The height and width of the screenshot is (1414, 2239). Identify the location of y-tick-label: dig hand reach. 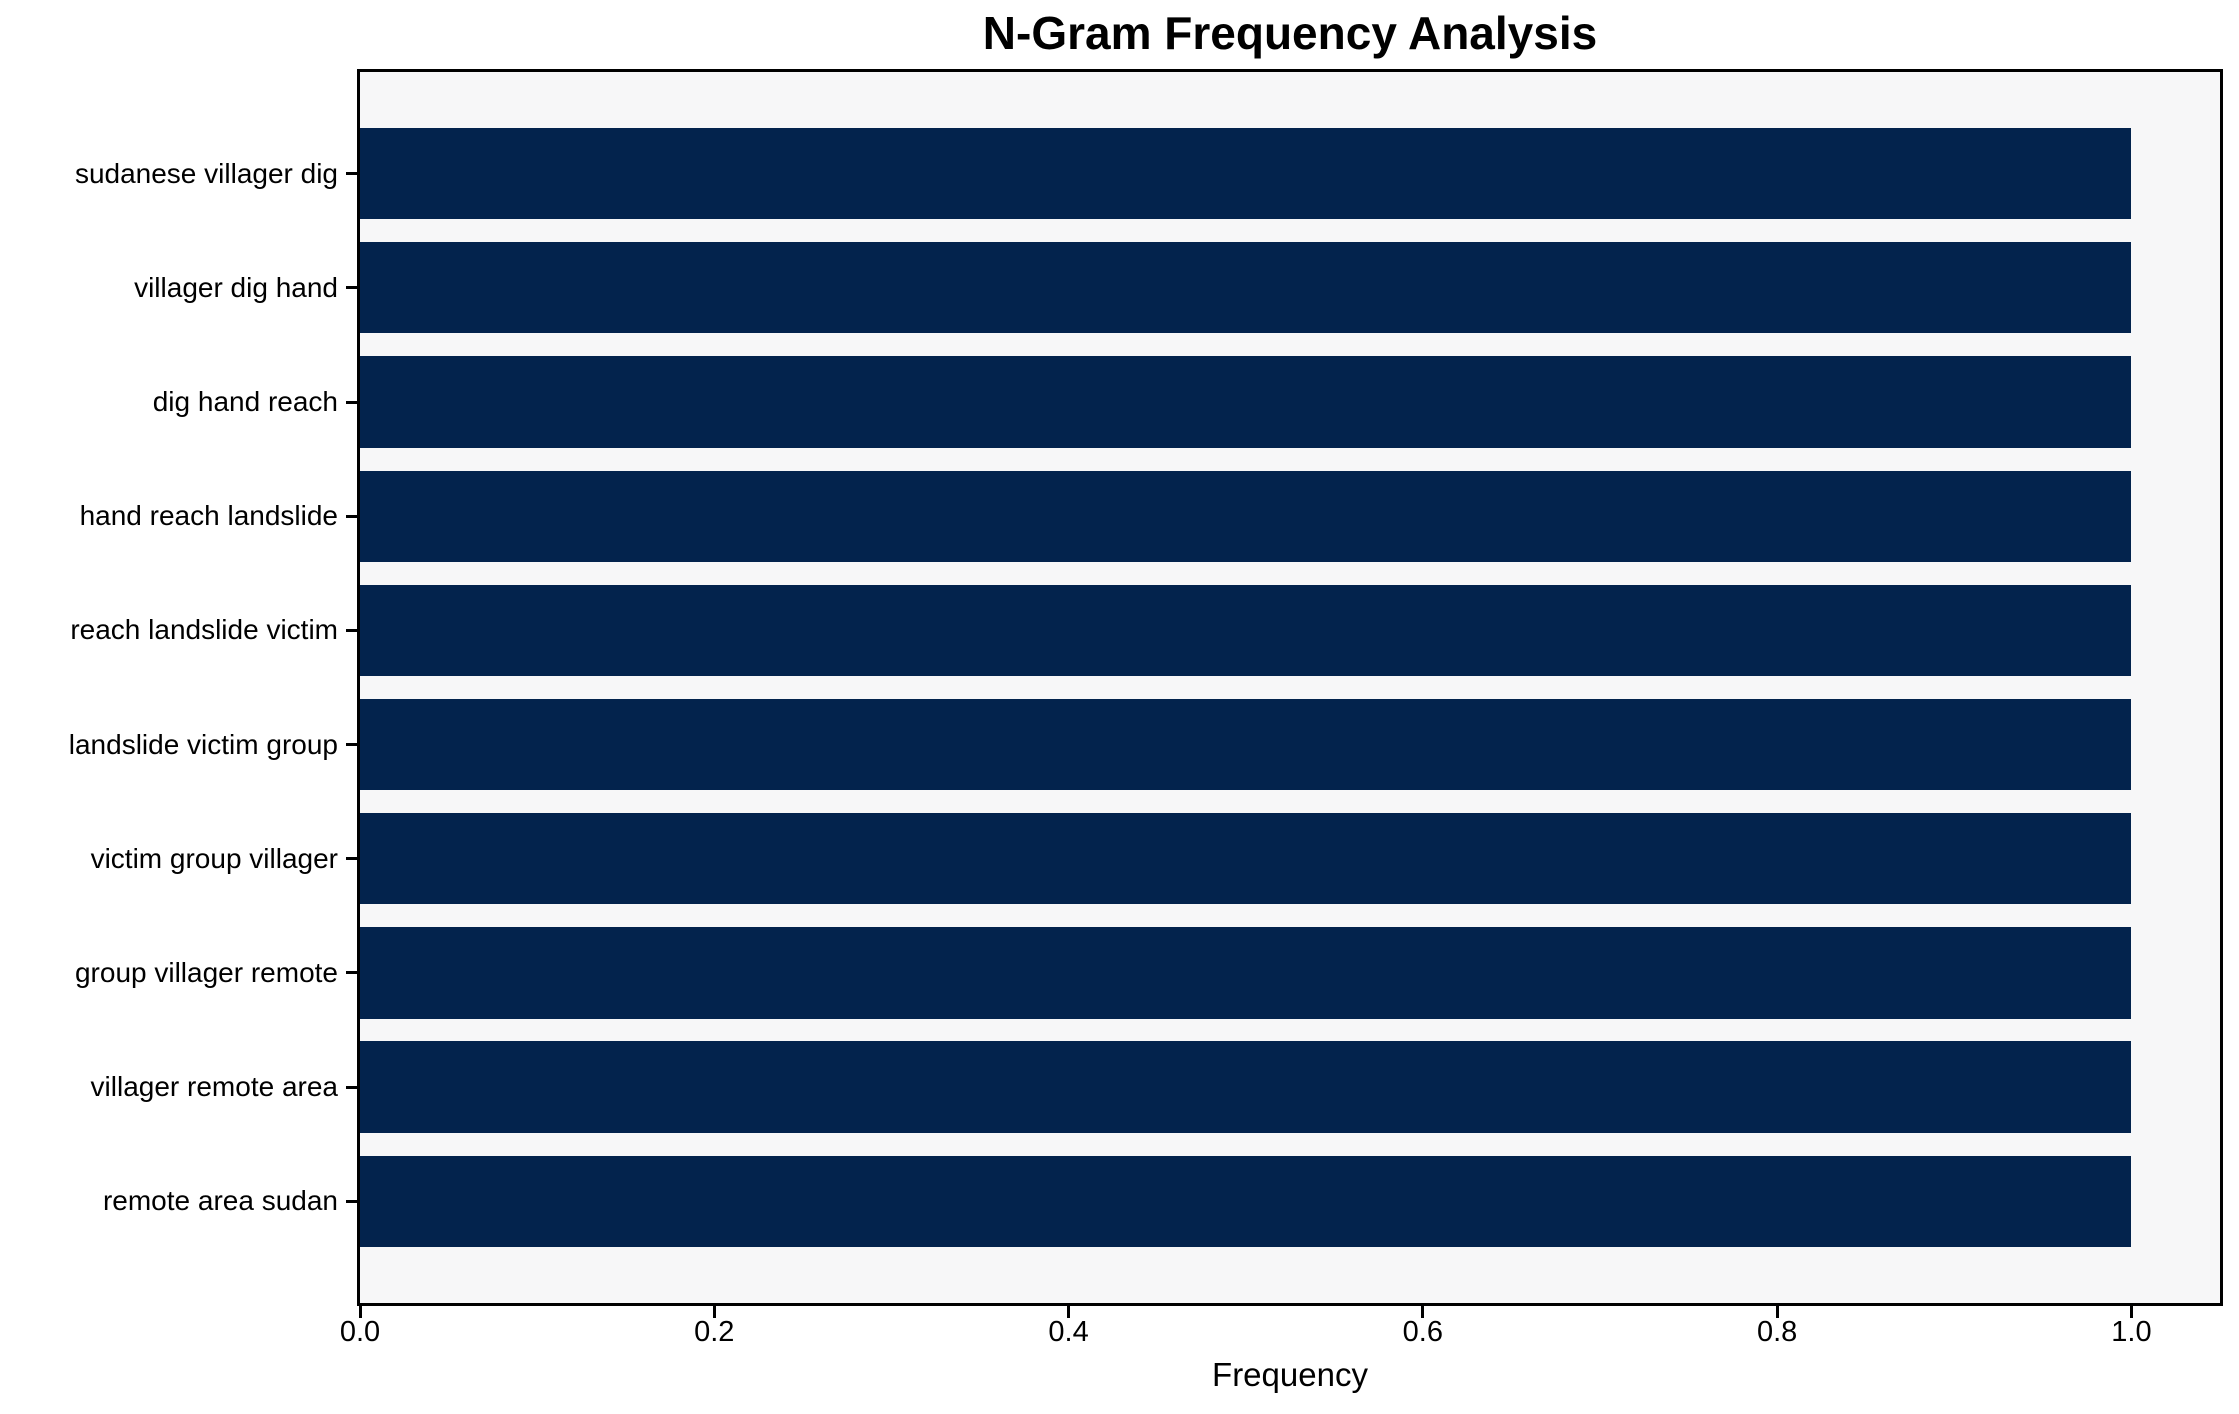
(245, 402).